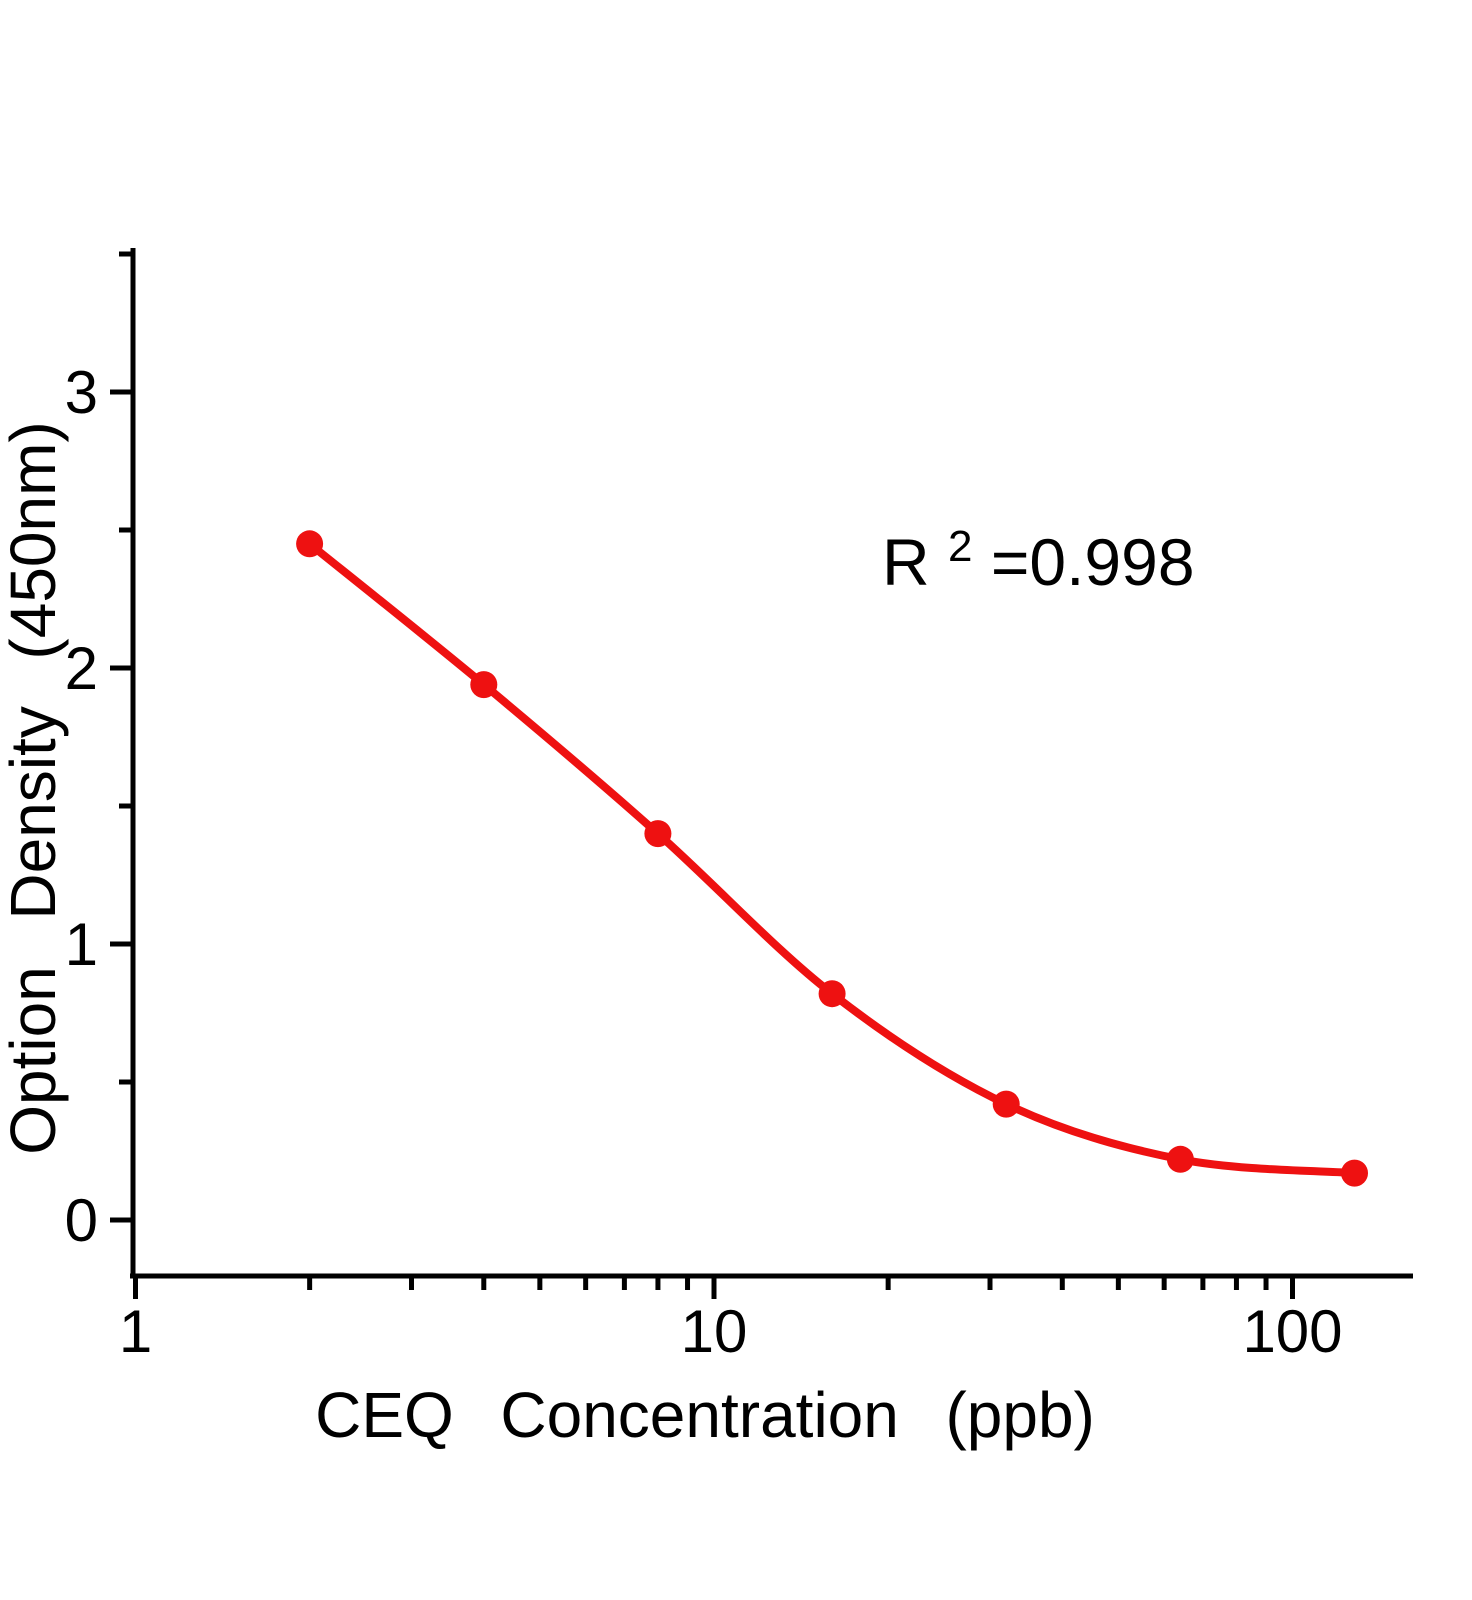 The width and height of the screenshot is (1472, 1600). I want to click on r-squared-annotation: R 2 =0.998, so click(1038, 550).